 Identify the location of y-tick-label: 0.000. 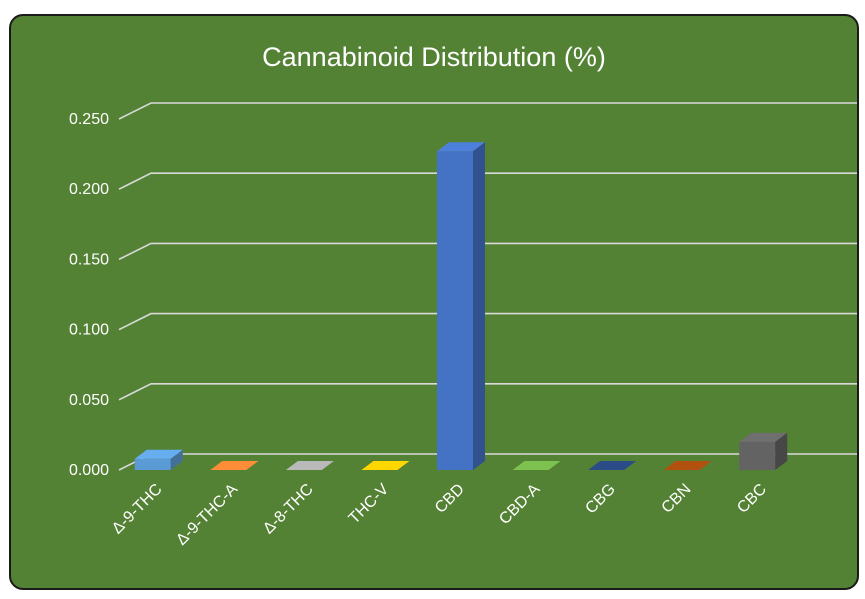
(89, 470).